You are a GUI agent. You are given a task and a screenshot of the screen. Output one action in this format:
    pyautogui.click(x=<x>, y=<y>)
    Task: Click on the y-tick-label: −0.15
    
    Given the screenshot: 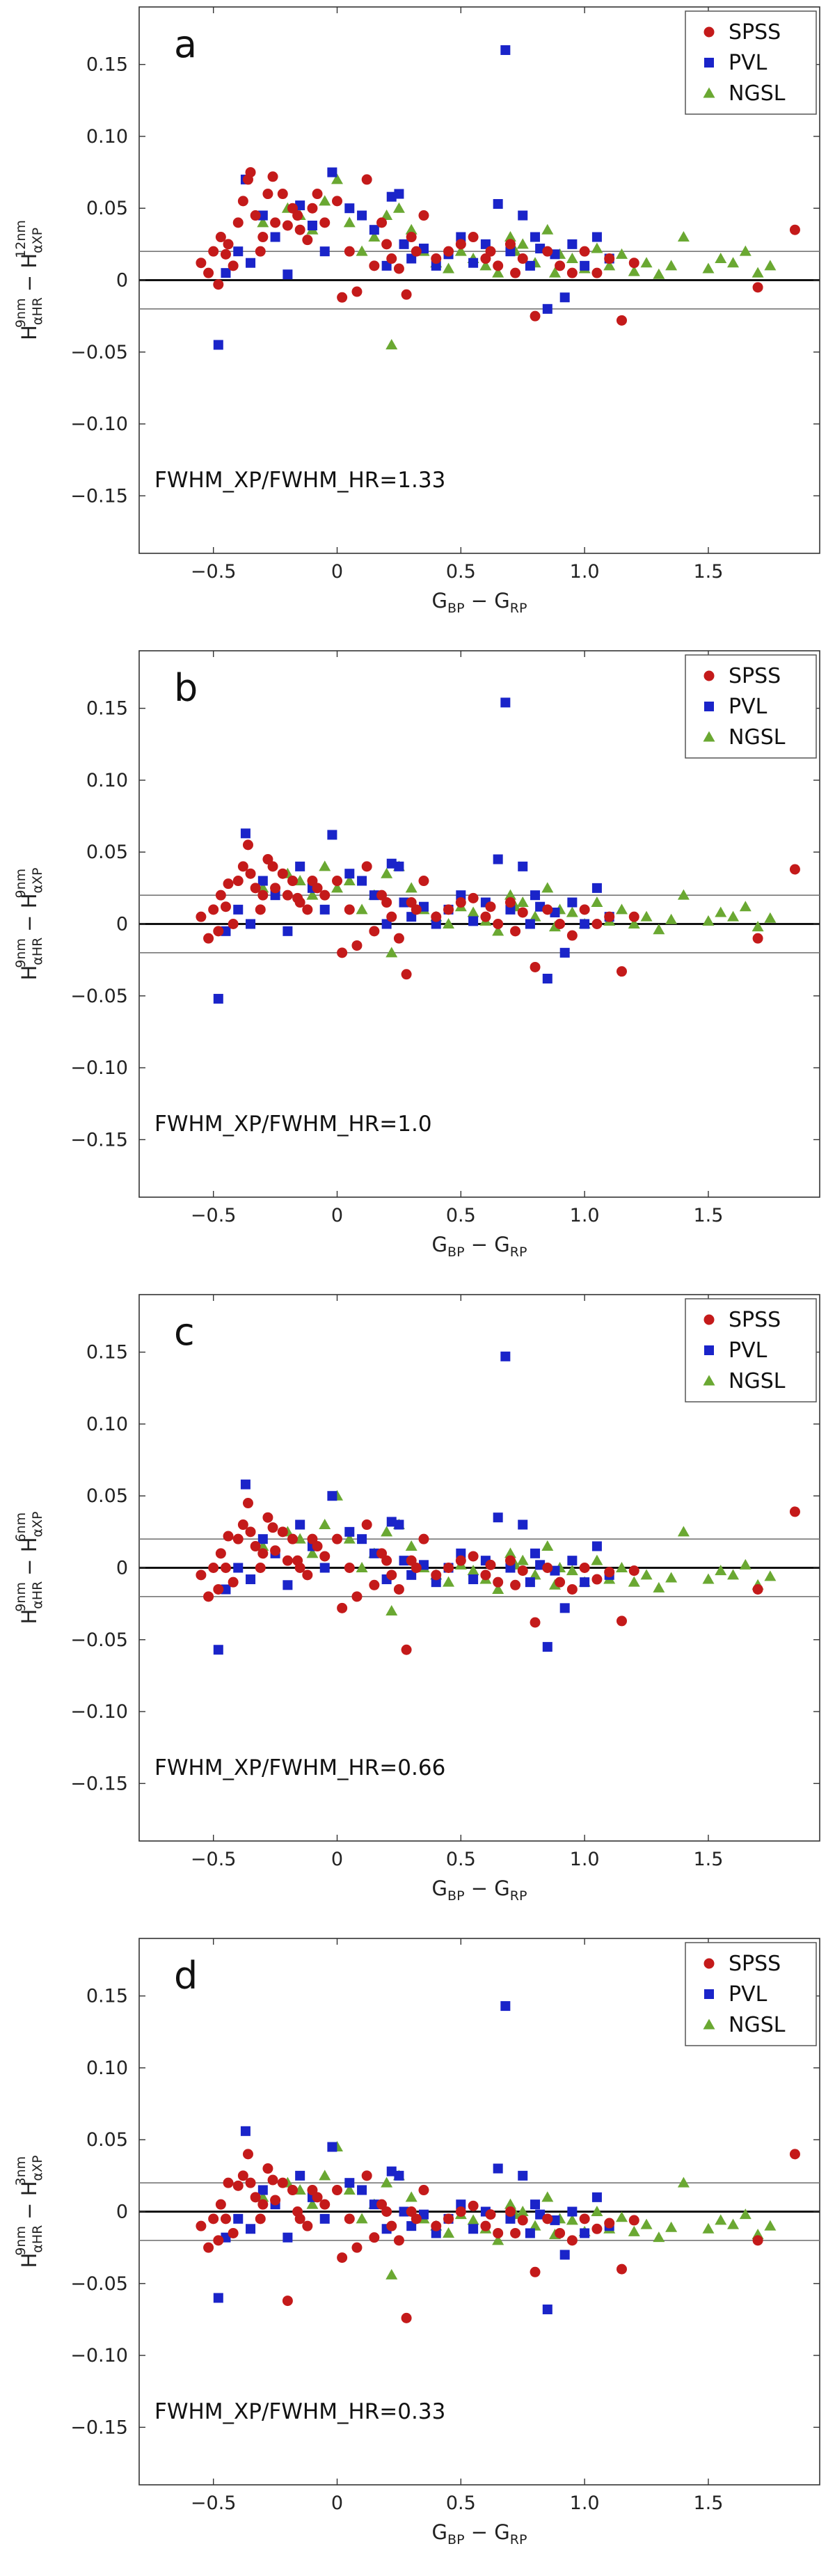 What is the action you would take?
    pyautogui.click(x=99, y=1783)
    